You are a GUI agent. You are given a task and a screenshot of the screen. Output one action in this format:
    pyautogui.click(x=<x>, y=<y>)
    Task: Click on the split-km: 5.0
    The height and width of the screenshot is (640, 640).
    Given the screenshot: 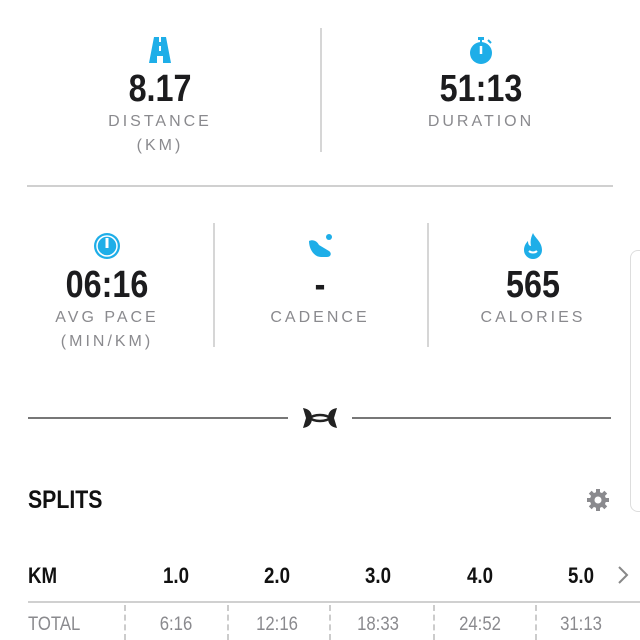 What is the action you would take?
    pyautogui.click(x=581, y=575)
    